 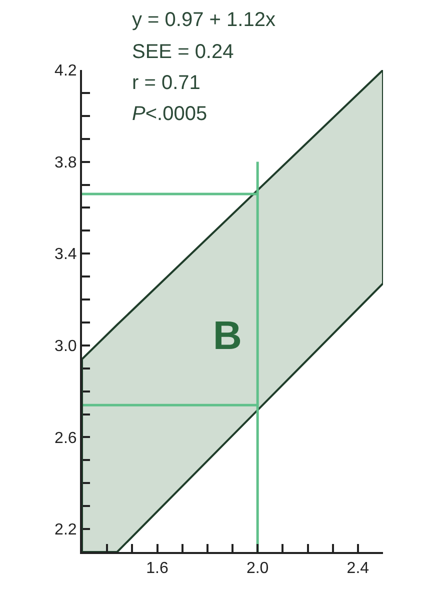 I want to click on x-tick-label: 2.4, so click(x=358, y=569).